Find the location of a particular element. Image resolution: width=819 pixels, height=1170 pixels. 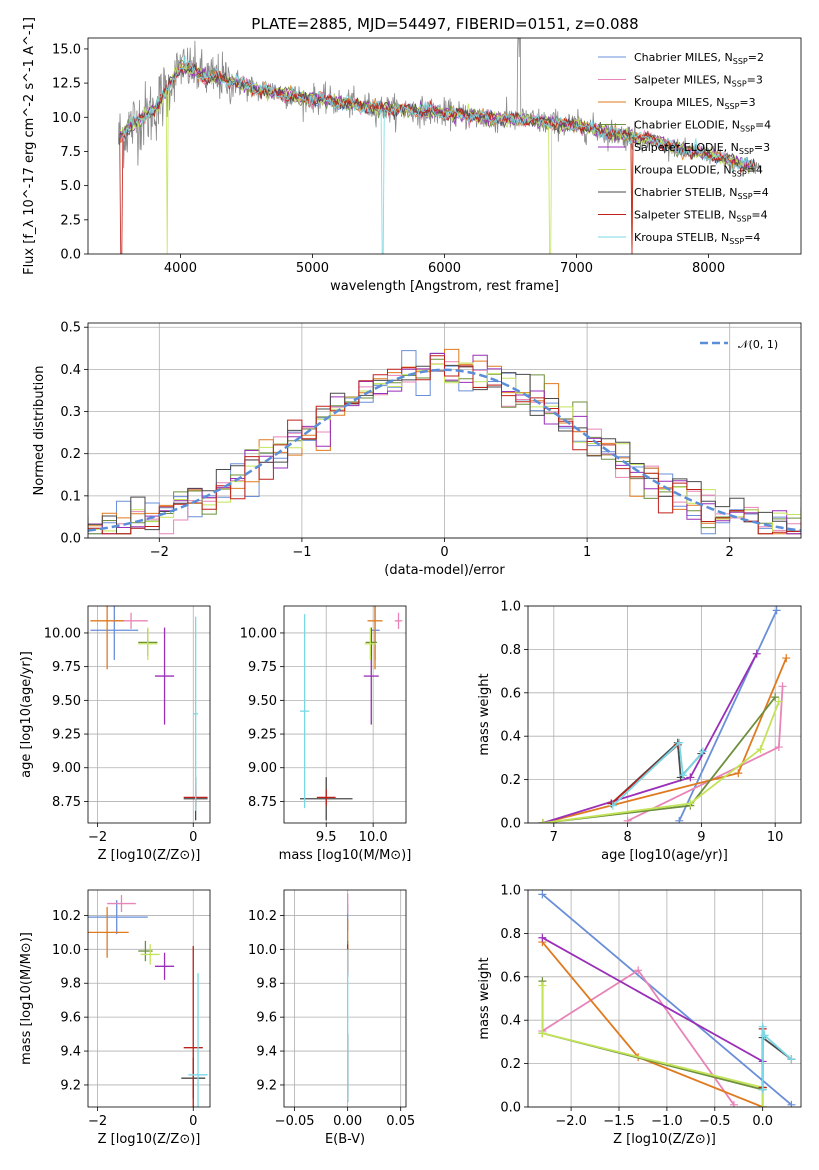

y-tick-label: 0.6 is located at coordinates (510, 977).